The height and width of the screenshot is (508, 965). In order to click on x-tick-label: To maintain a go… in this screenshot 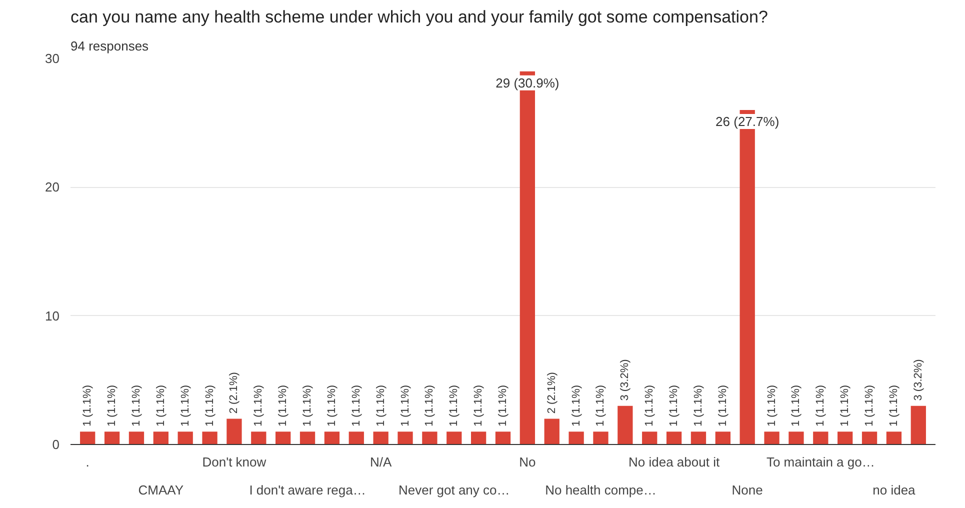, I will do `click(820, 462)`.